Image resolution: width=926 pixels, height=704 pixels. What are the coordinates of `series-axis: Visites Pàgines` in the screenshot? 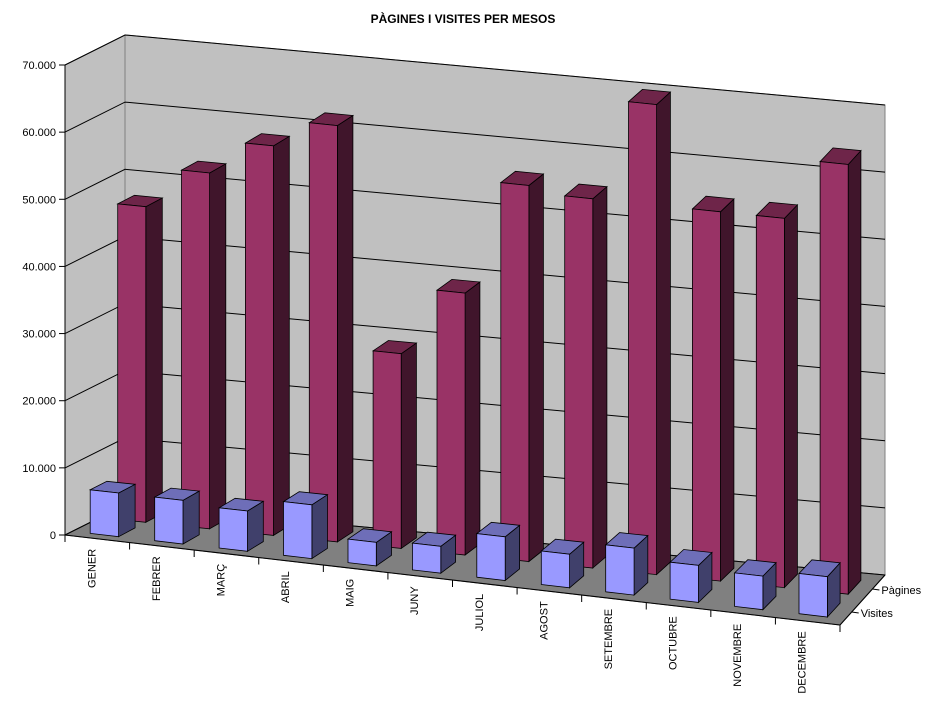 It's located at (880, 600).